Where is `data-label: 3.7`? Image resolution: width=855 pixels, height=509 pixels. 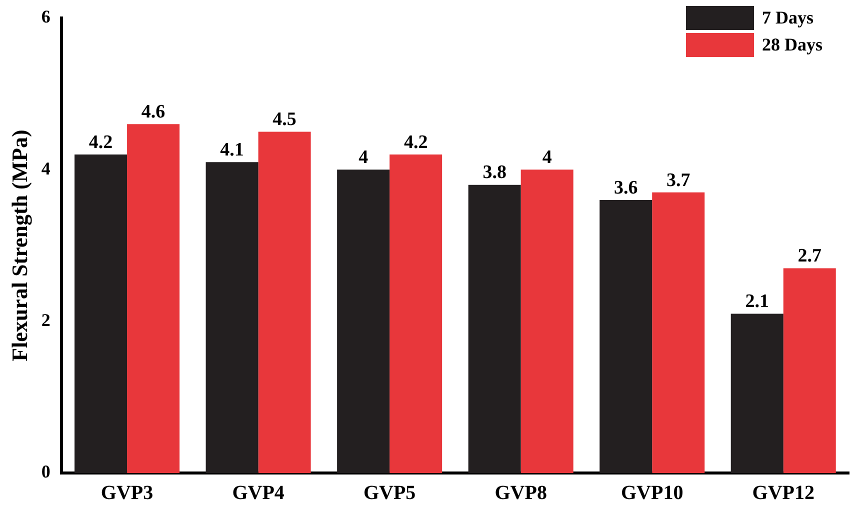 data-label: 3.7 is located at coordinates (678, 180).